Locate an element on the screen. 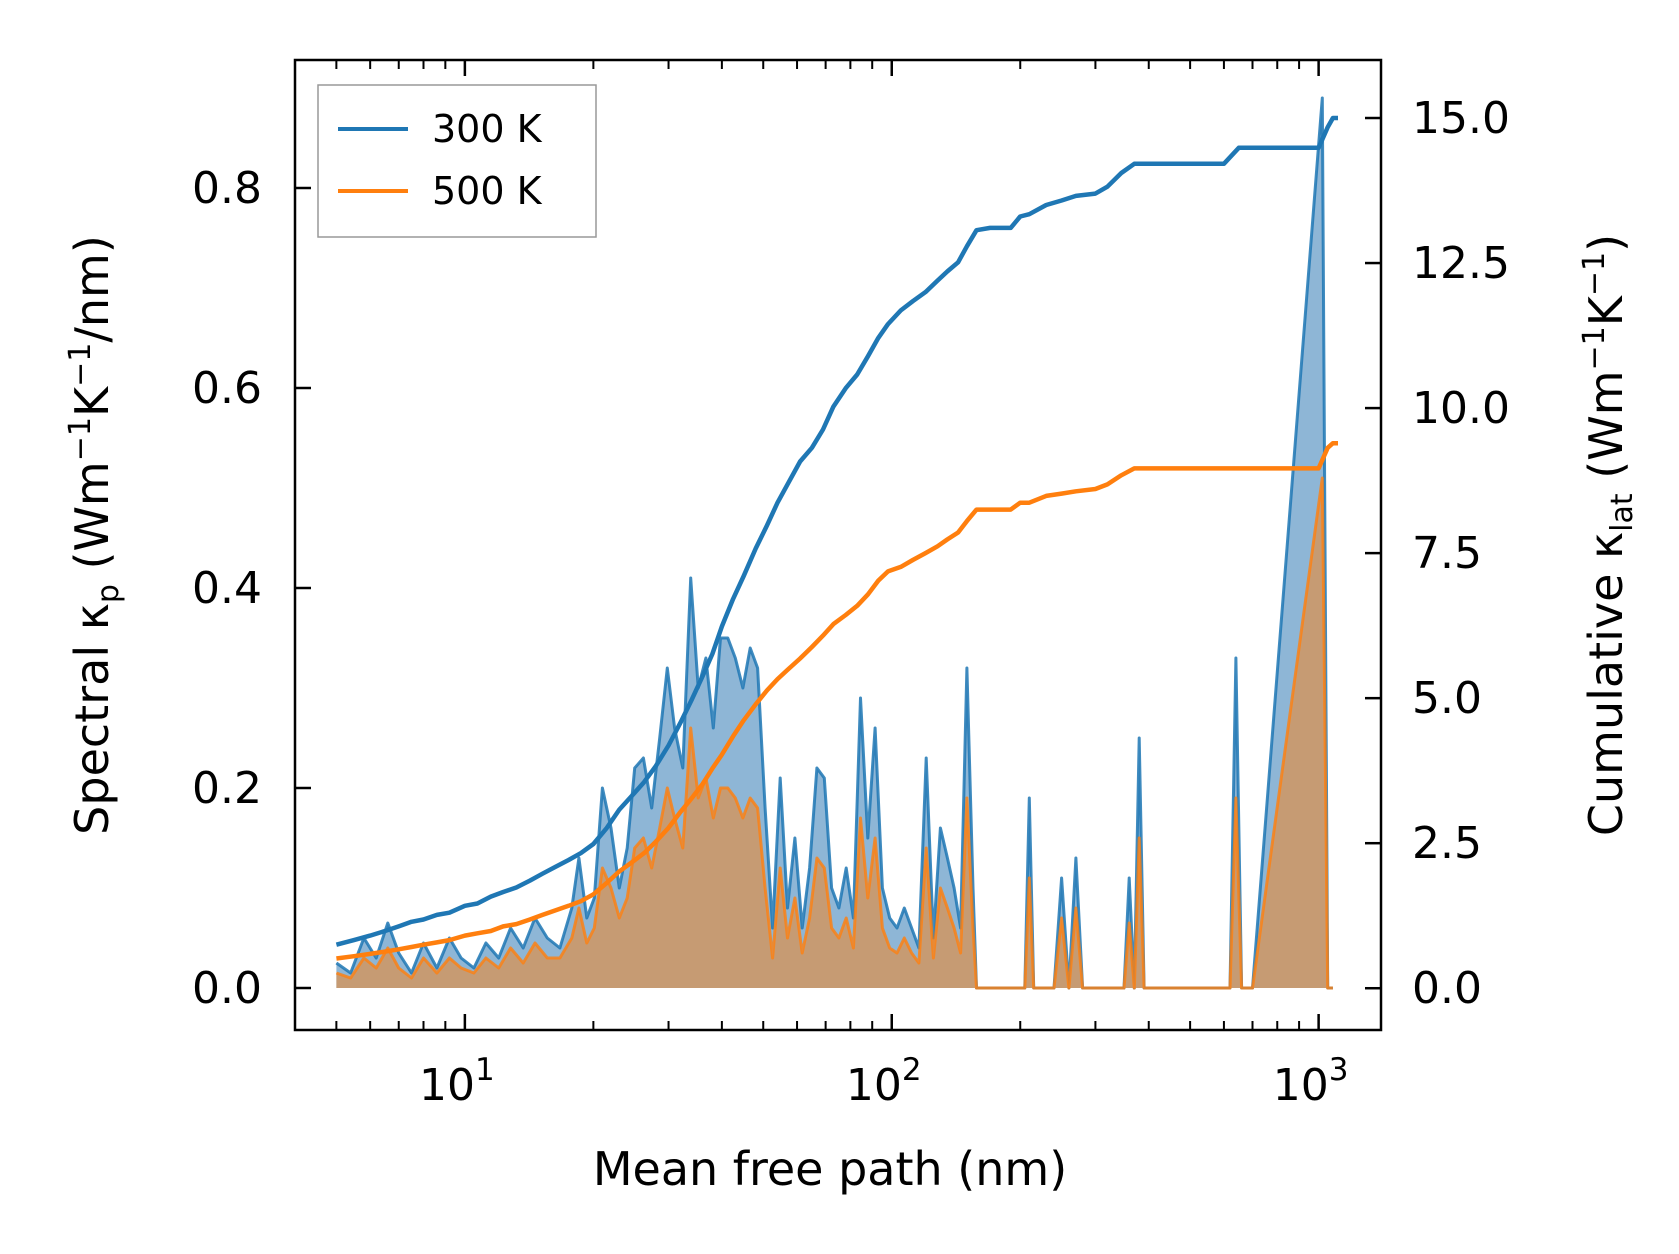 This screenshot has width=1679, height=1254. legend-label-500k: 500 K is located at coordinates (487, 191).